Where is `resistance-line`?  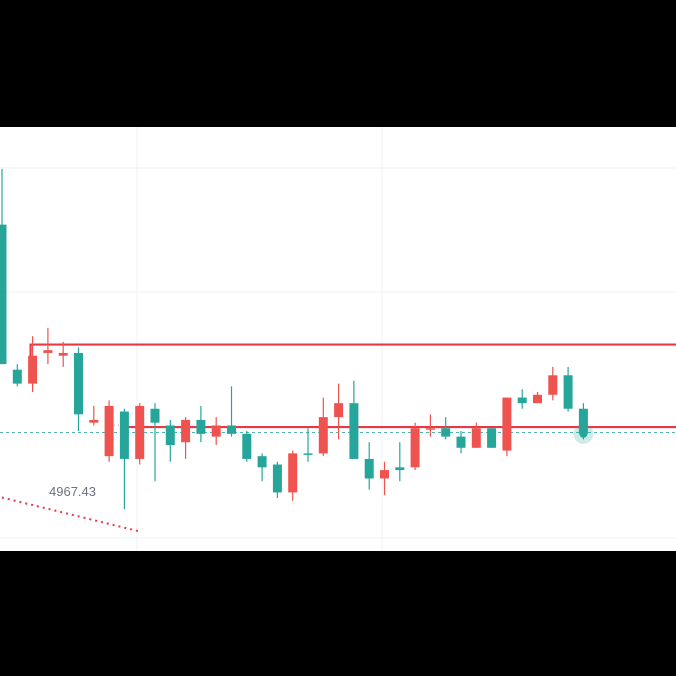 resistance-line is located at coordinates (352, 350).